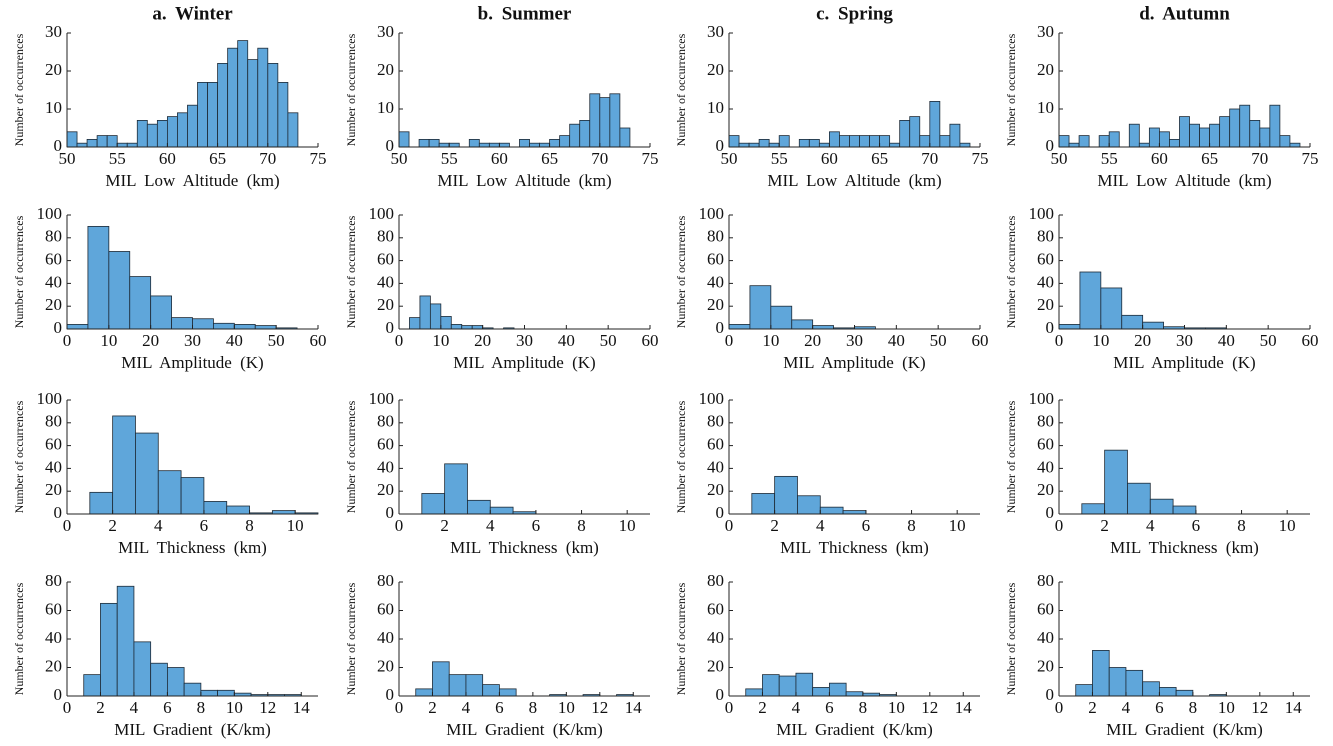 This screenshot has height=746, width=1333. I want to click on x-tick-label: 70, so click(267, 158).